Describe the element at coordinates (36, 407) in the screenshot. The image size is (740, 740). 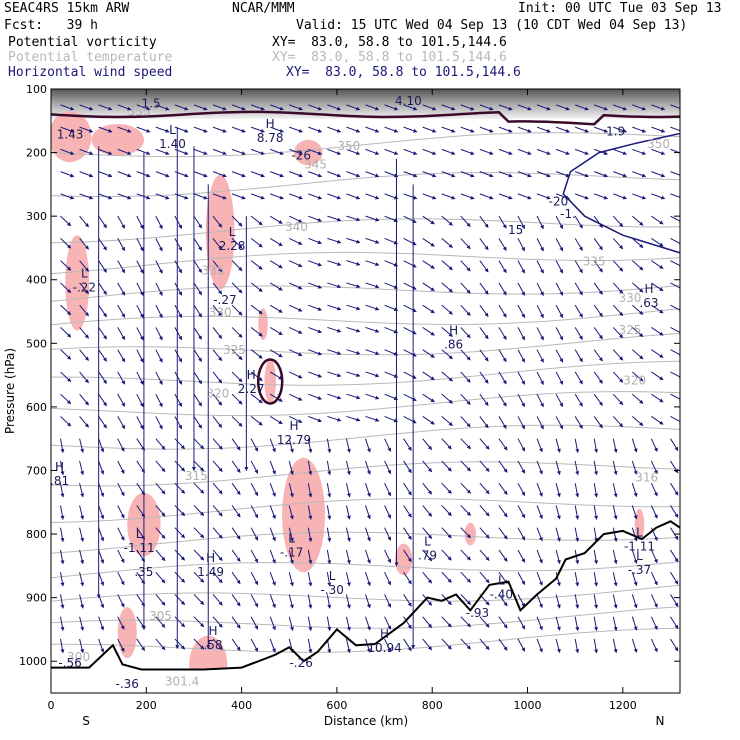
I see `y-tick-label: 600` at that location.